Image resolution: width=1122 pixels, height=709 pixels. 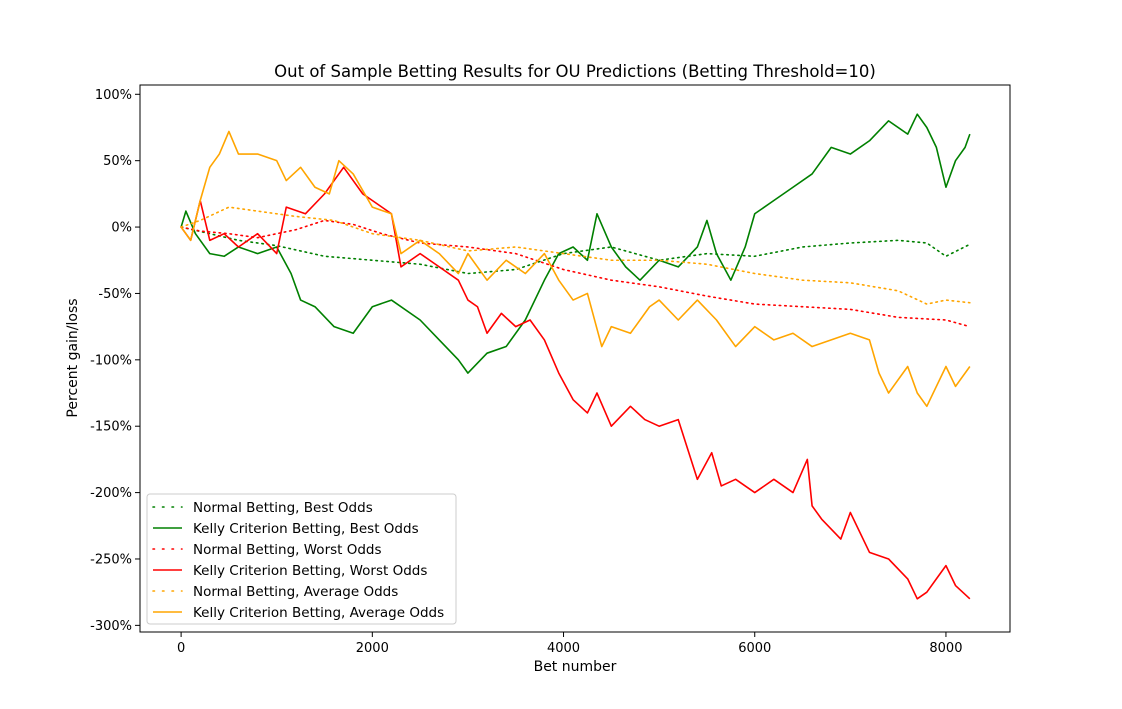 What do you see at coordinates (945, 648) in the screenshot?
I see `x-tick-label: 8000` at bounding box center [945, 648].